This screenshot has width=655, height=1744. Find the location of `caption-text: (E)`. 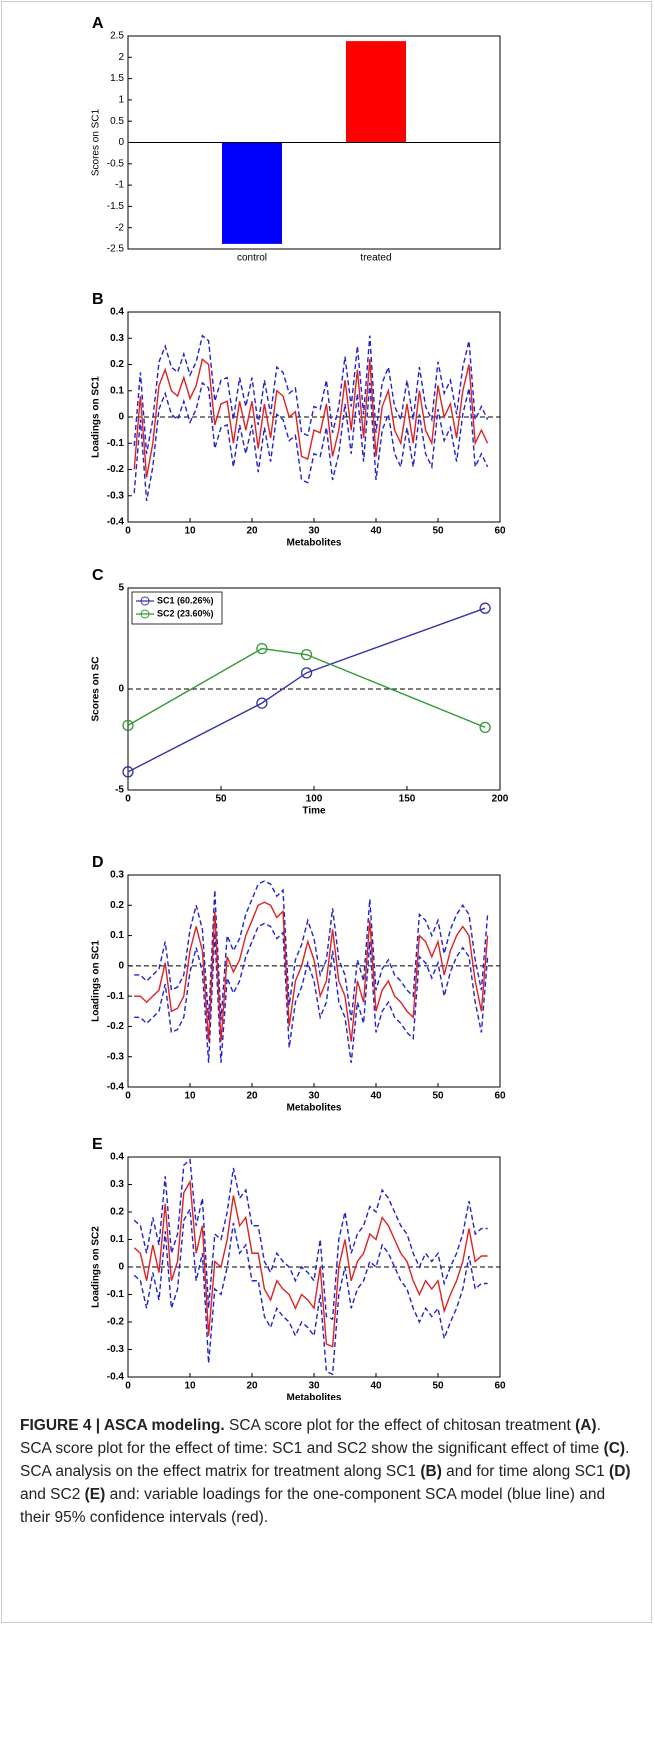

caption-text: (E) is located at coordinates (95, 1494).